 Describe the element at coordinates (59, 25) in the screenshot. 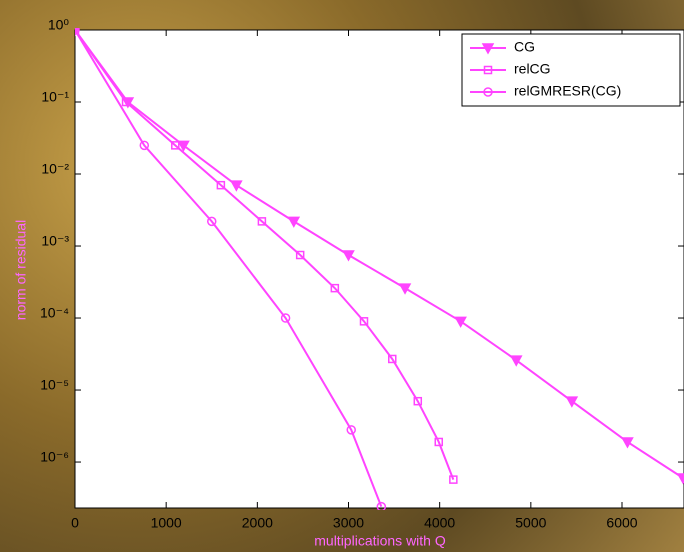

I see `y-tick-label: 10⁰` at that location.